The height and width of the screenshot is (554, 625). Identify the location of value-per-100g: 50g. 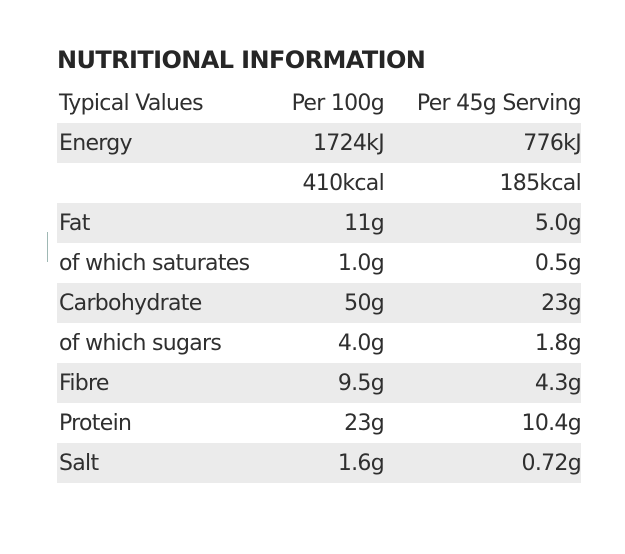
(364, 303).